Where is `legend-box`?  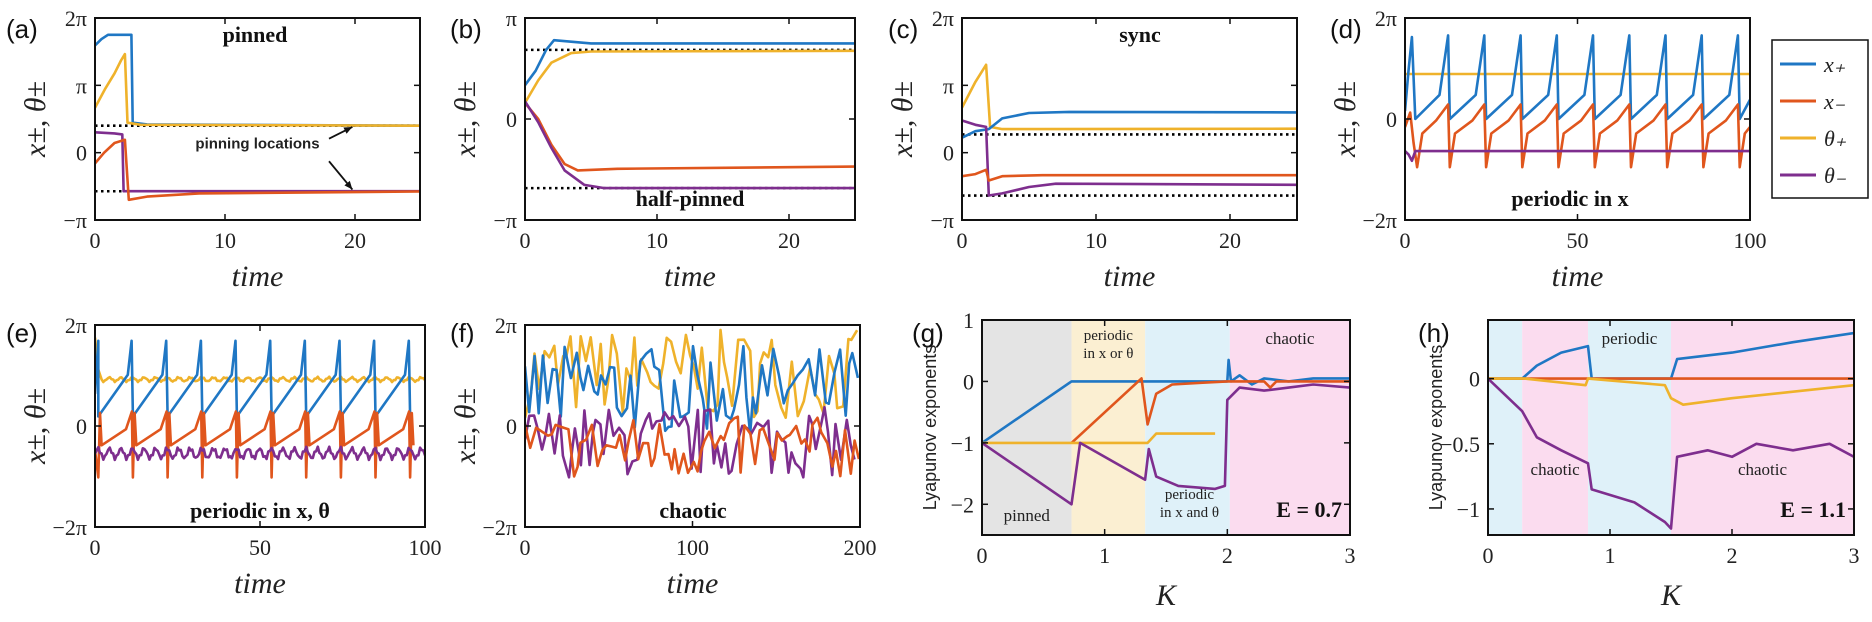 legend-box is located at coordinates (1820, 119).